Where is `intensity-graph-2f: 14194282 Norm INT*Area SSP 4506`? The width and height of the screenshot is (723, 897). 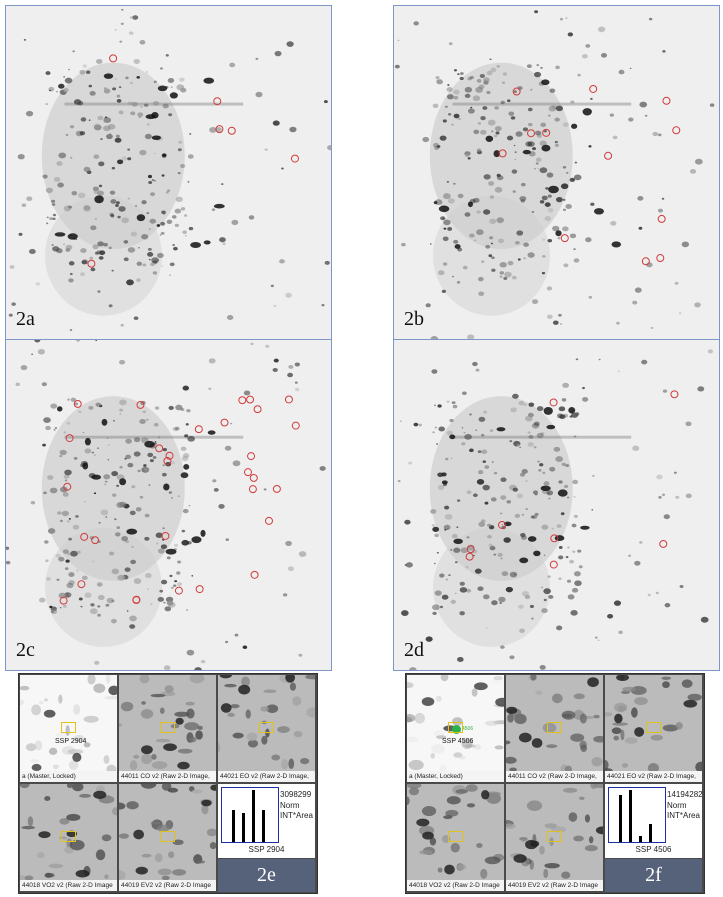 intensity-graph-2f: 14194282 Norm INT*Area SSP 4506 is located at coordinates (653, 821).